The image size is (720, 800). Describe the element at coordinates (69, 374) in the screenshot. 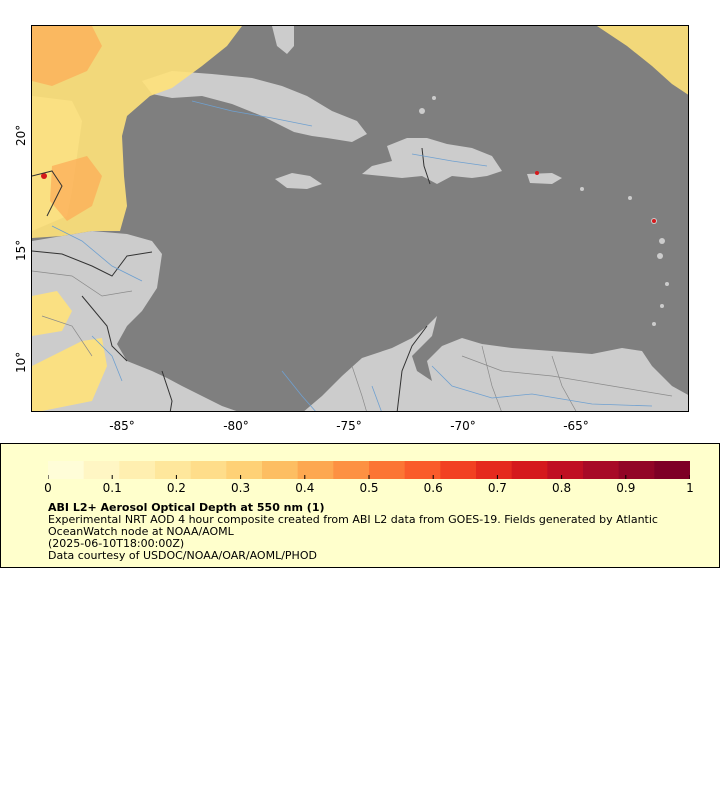

I see `aod-patch-honduras-south` at that location.